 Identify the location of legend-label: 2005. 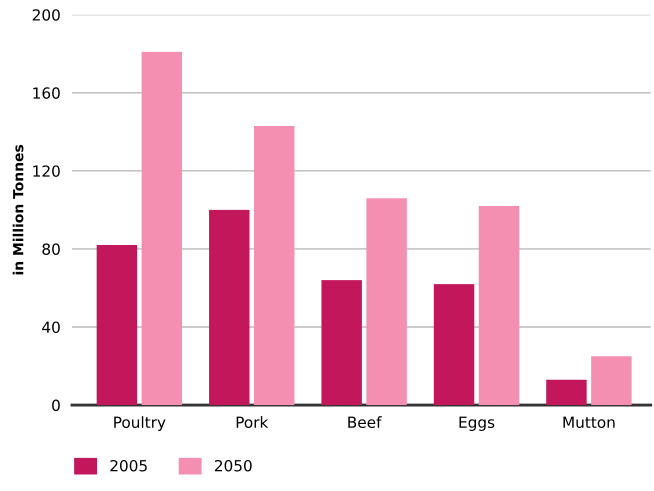
(128, 466).